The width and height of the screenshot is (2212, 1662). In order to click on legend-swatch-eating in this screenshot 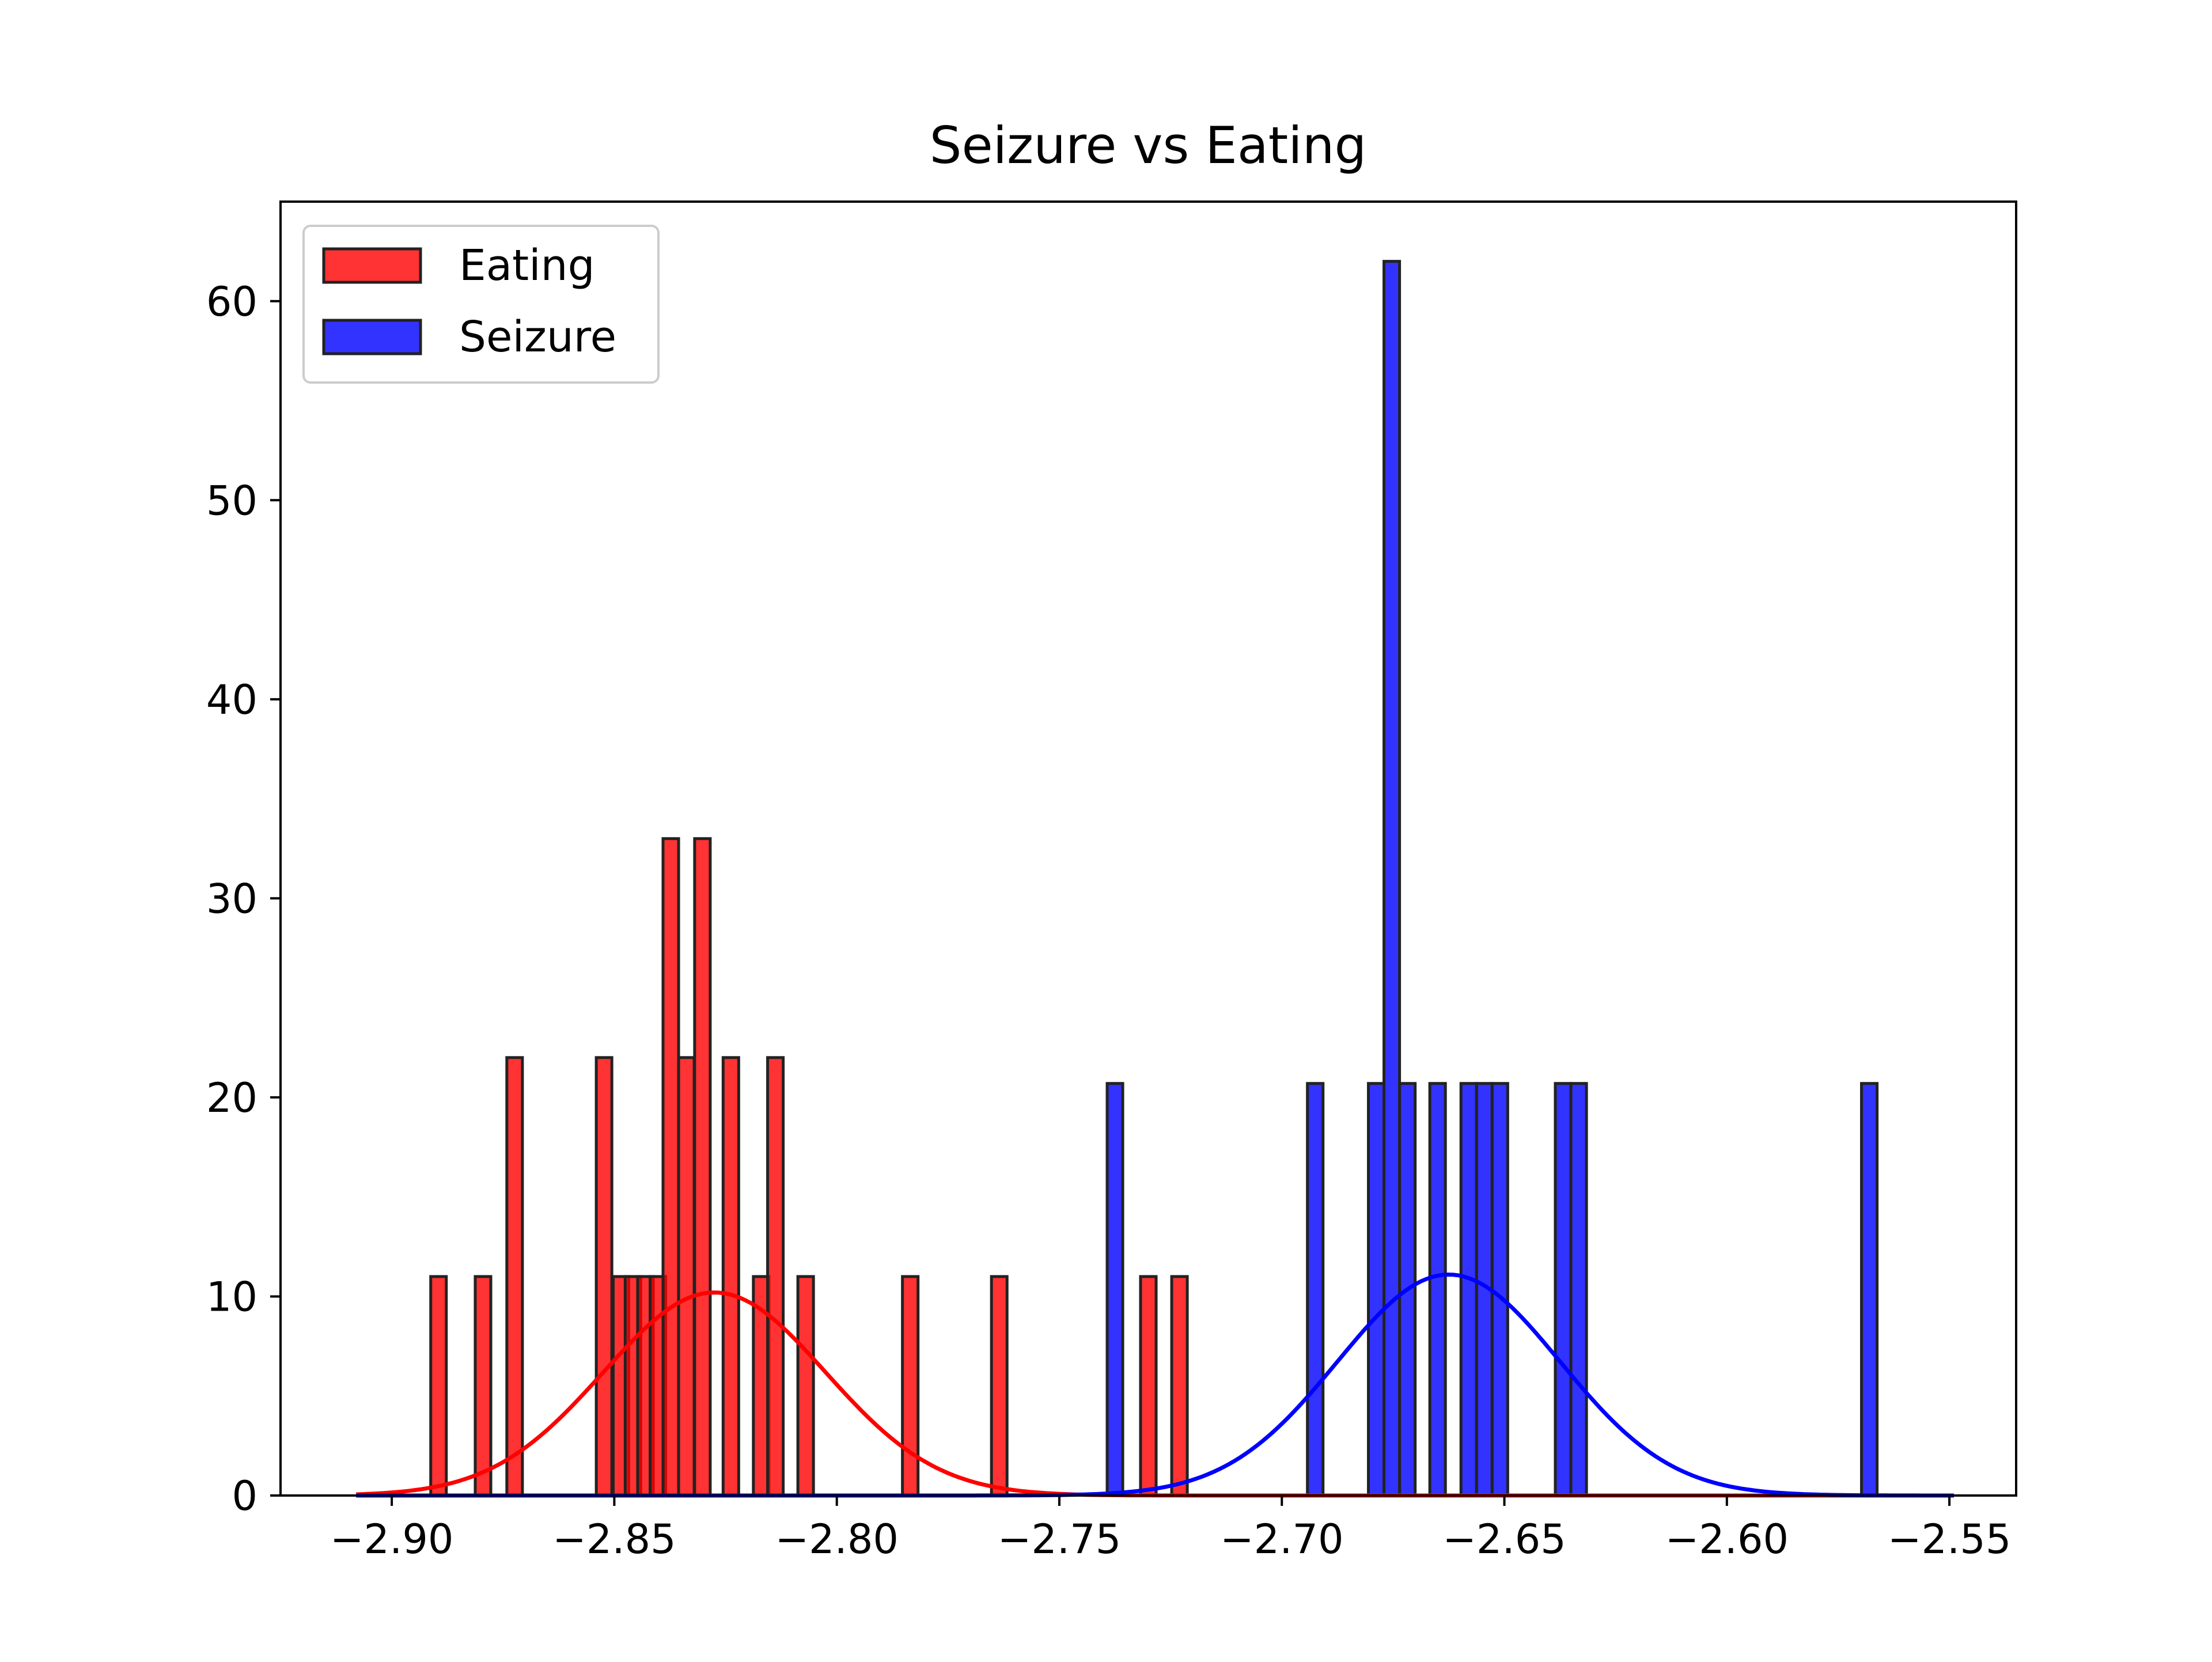, I will do `click(372, 265)`.